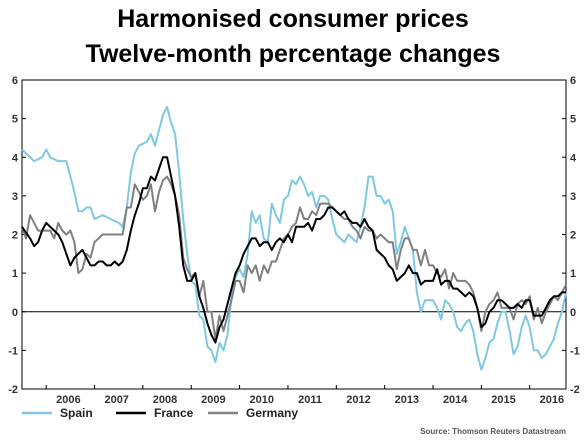 The height and width of the screenshot is (440, 587). What do you see at coordinates (272, 413) in the screenshot?
I see `legend-label-germany: Germany` at bounding box center [272, 413].